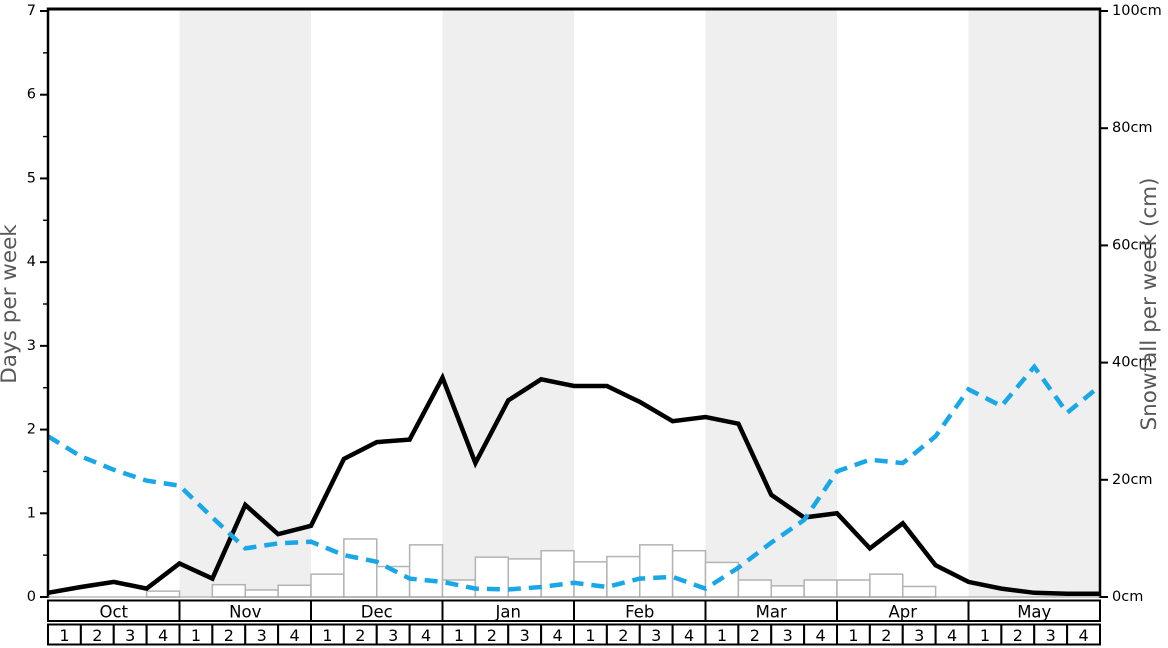 The height and width of the screenshot is (648, 1168). What do you see at coordinates (771, 611) in the screenshot?
I see `month-label-mar: Mar` at bounding box center [771, 611].